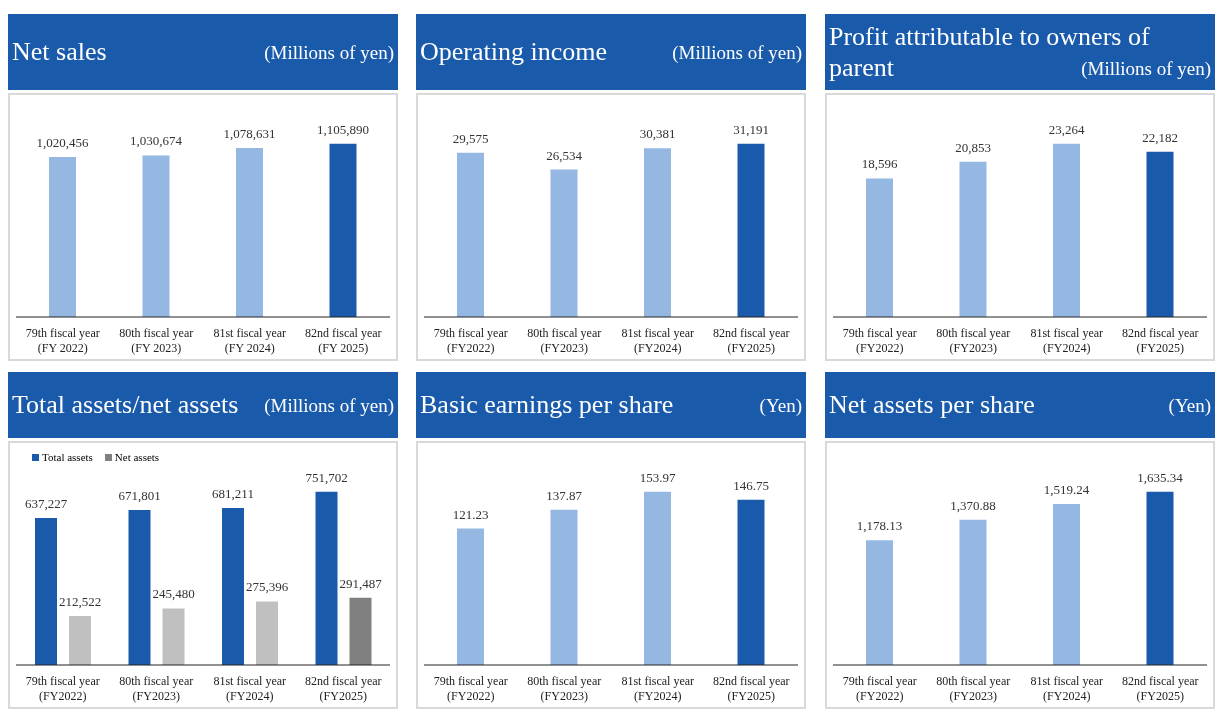  Describe the element at coordinates (564, 495) in the screenshot. I see `data-label: 137.87` at that location.